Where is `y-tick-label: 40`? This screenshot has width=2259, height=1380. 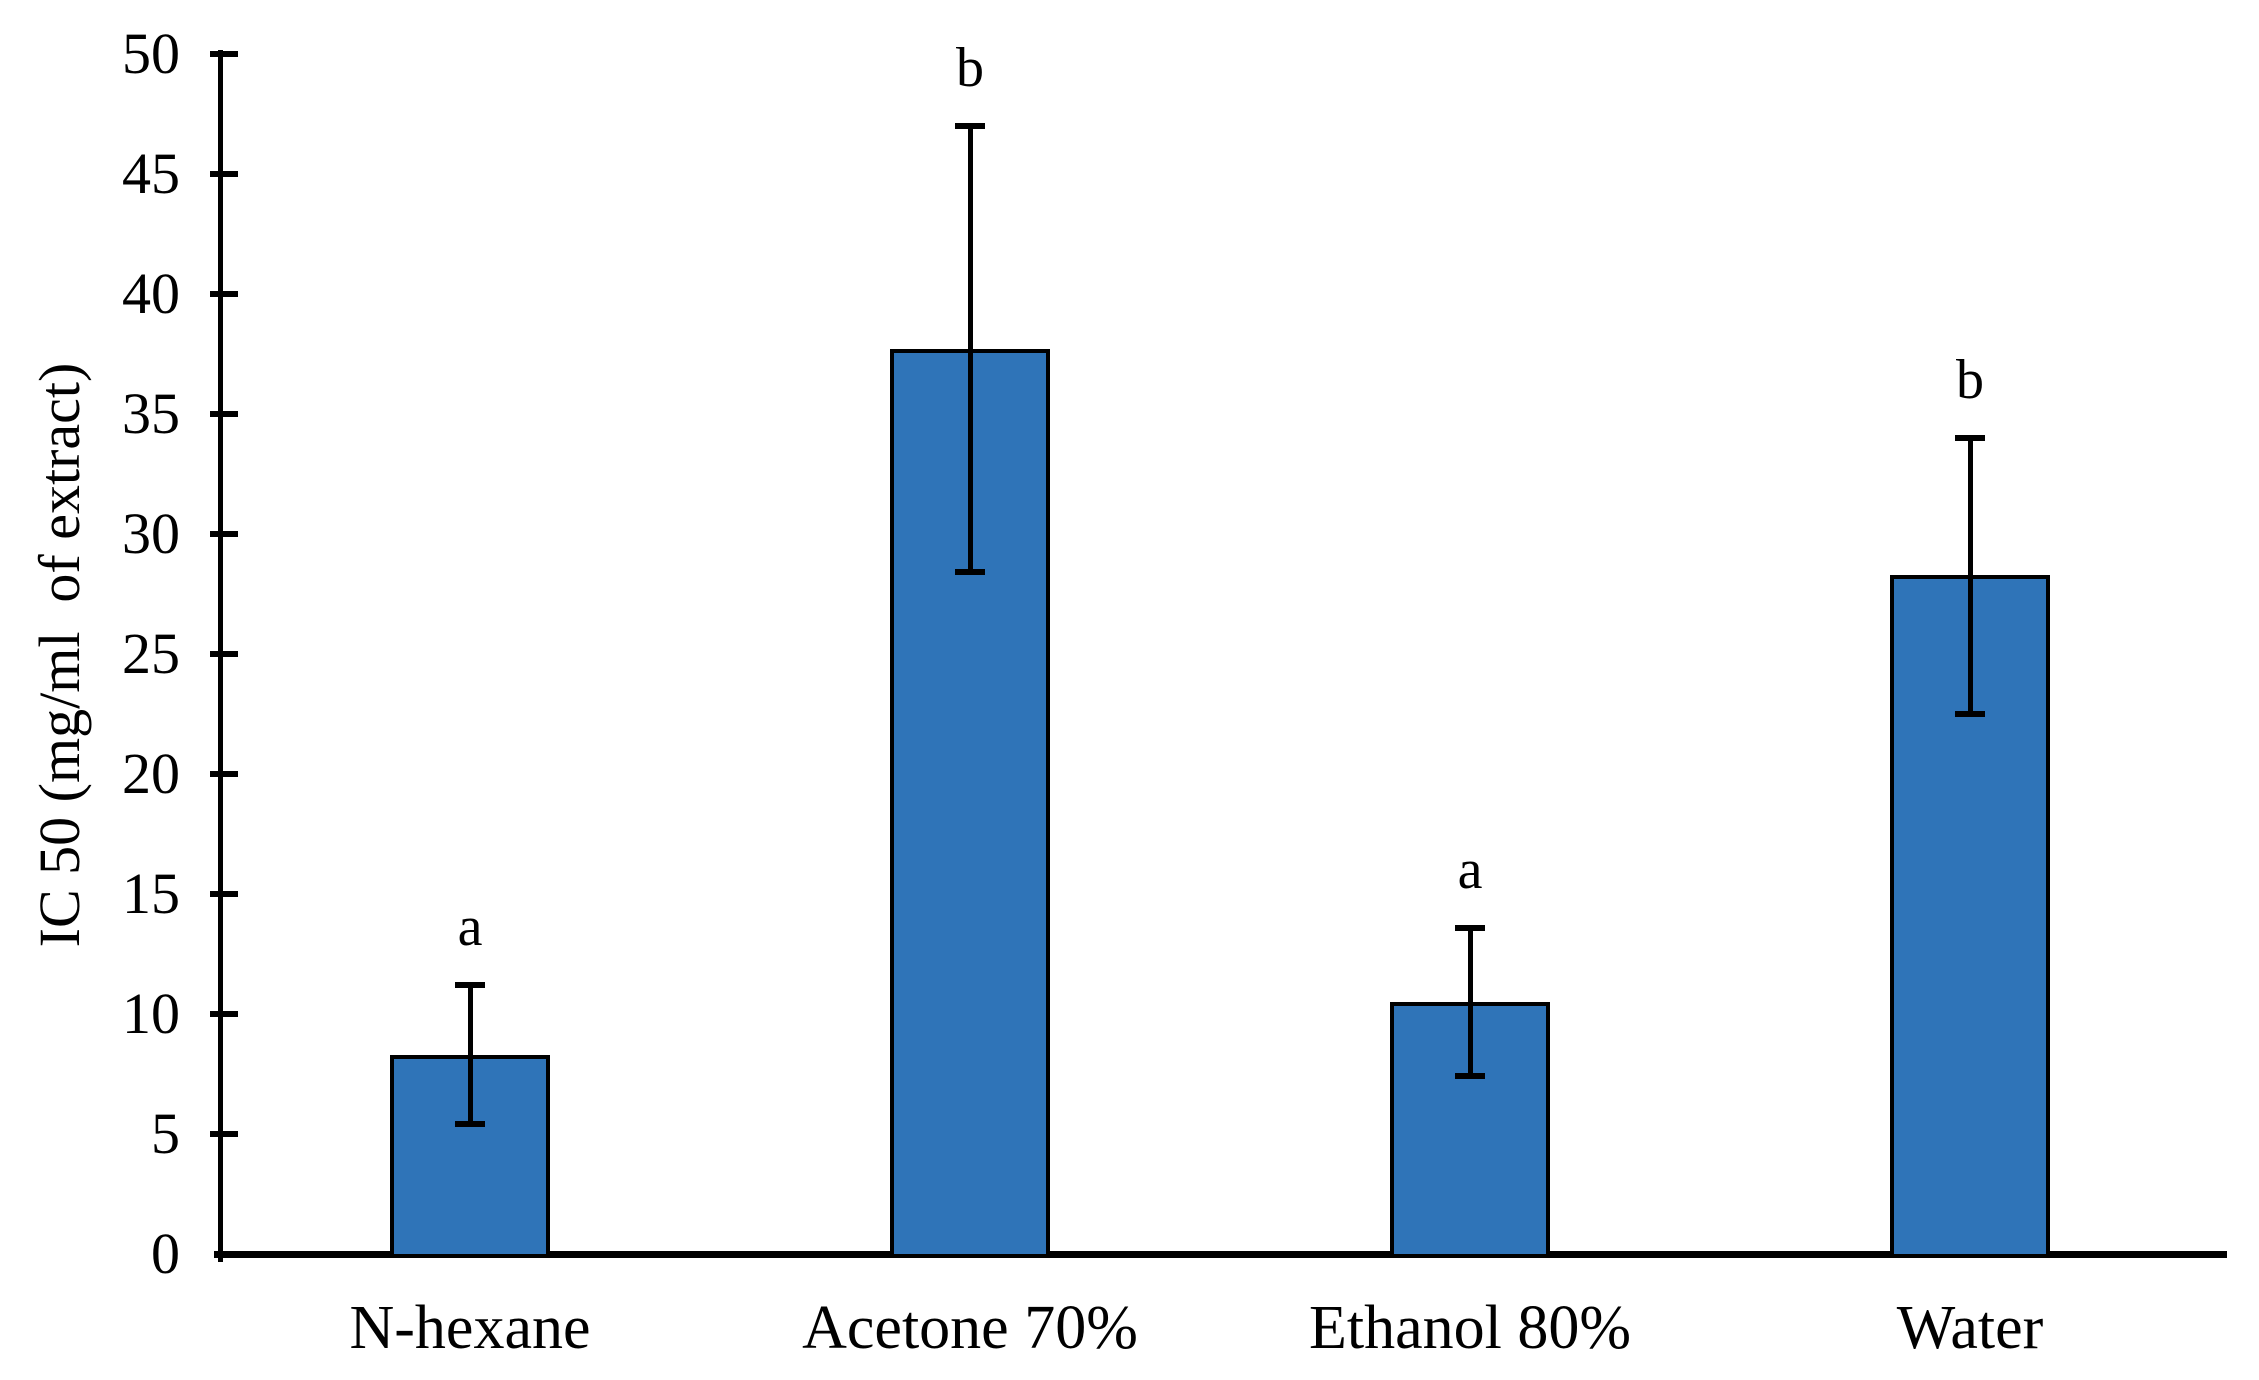 y-tick-label: 40 is located at coordinates (151, 293).